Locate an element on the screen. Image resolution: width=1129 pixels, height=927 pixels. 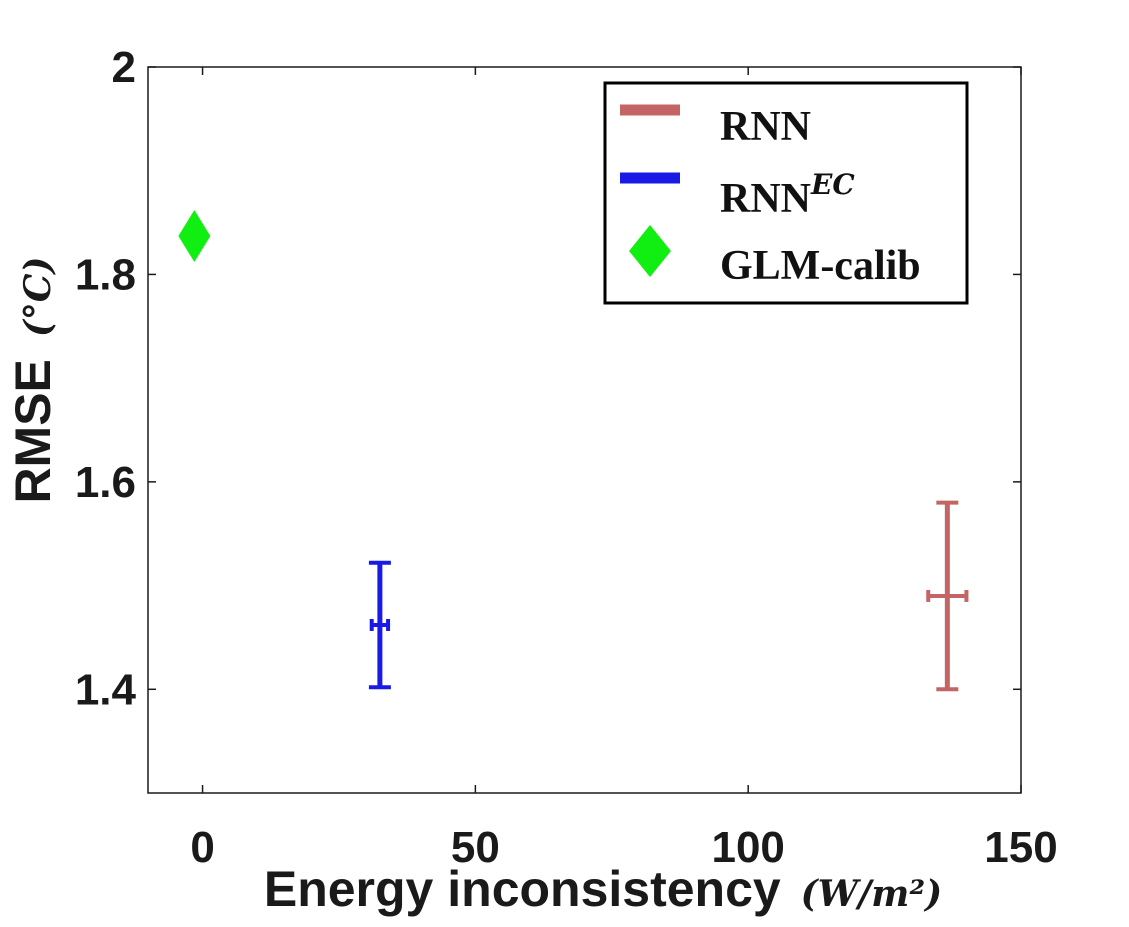
y-tick-label: 2 is located at coordinates (124, 67).